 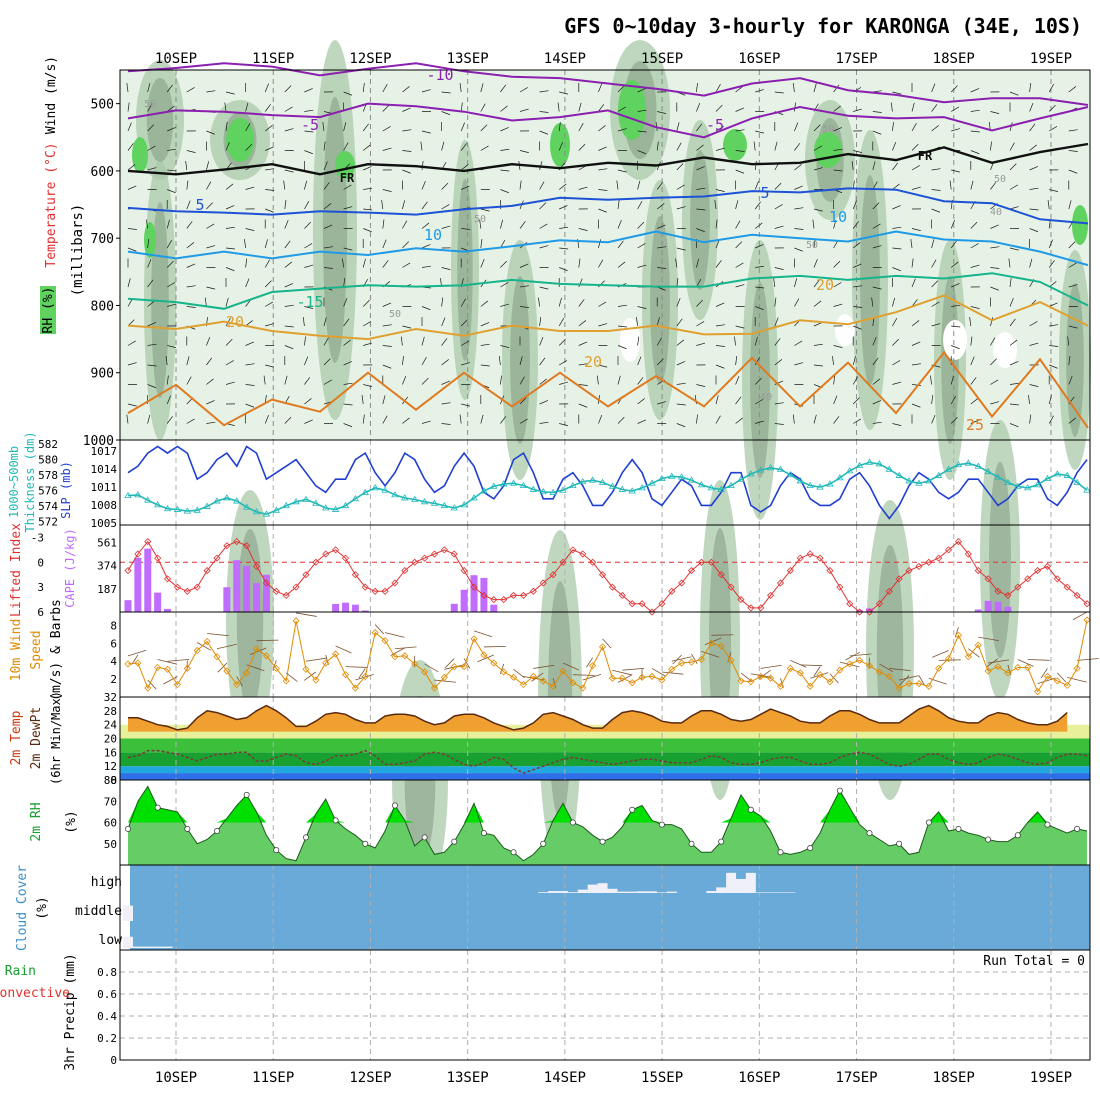 I want to click on thickness-tick-label: 582, so click(x=48, y=444).